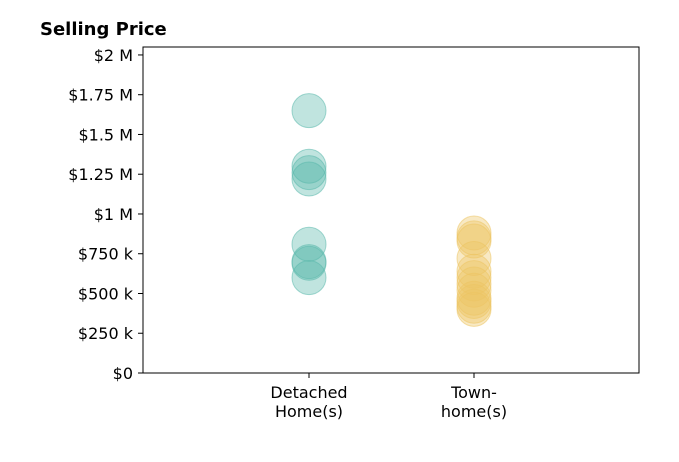 This screenshot has height=462, width=679. Describe the element at coordinates (123, 373) in the screenshot. I see `y-tick-label: $0` at that location.